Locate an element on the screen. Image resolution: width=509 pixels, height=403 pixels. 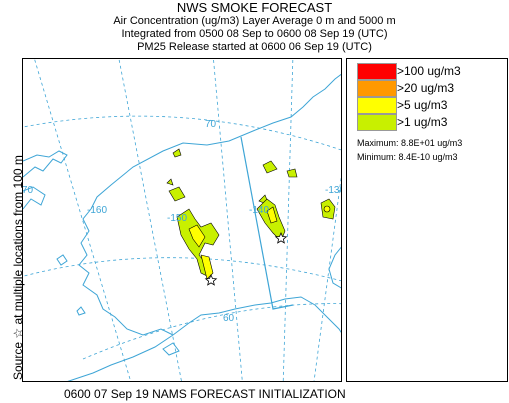
legend-maximum: Maximum: 8.8E+01 ug/m3 is located at coordinates (410, 143).